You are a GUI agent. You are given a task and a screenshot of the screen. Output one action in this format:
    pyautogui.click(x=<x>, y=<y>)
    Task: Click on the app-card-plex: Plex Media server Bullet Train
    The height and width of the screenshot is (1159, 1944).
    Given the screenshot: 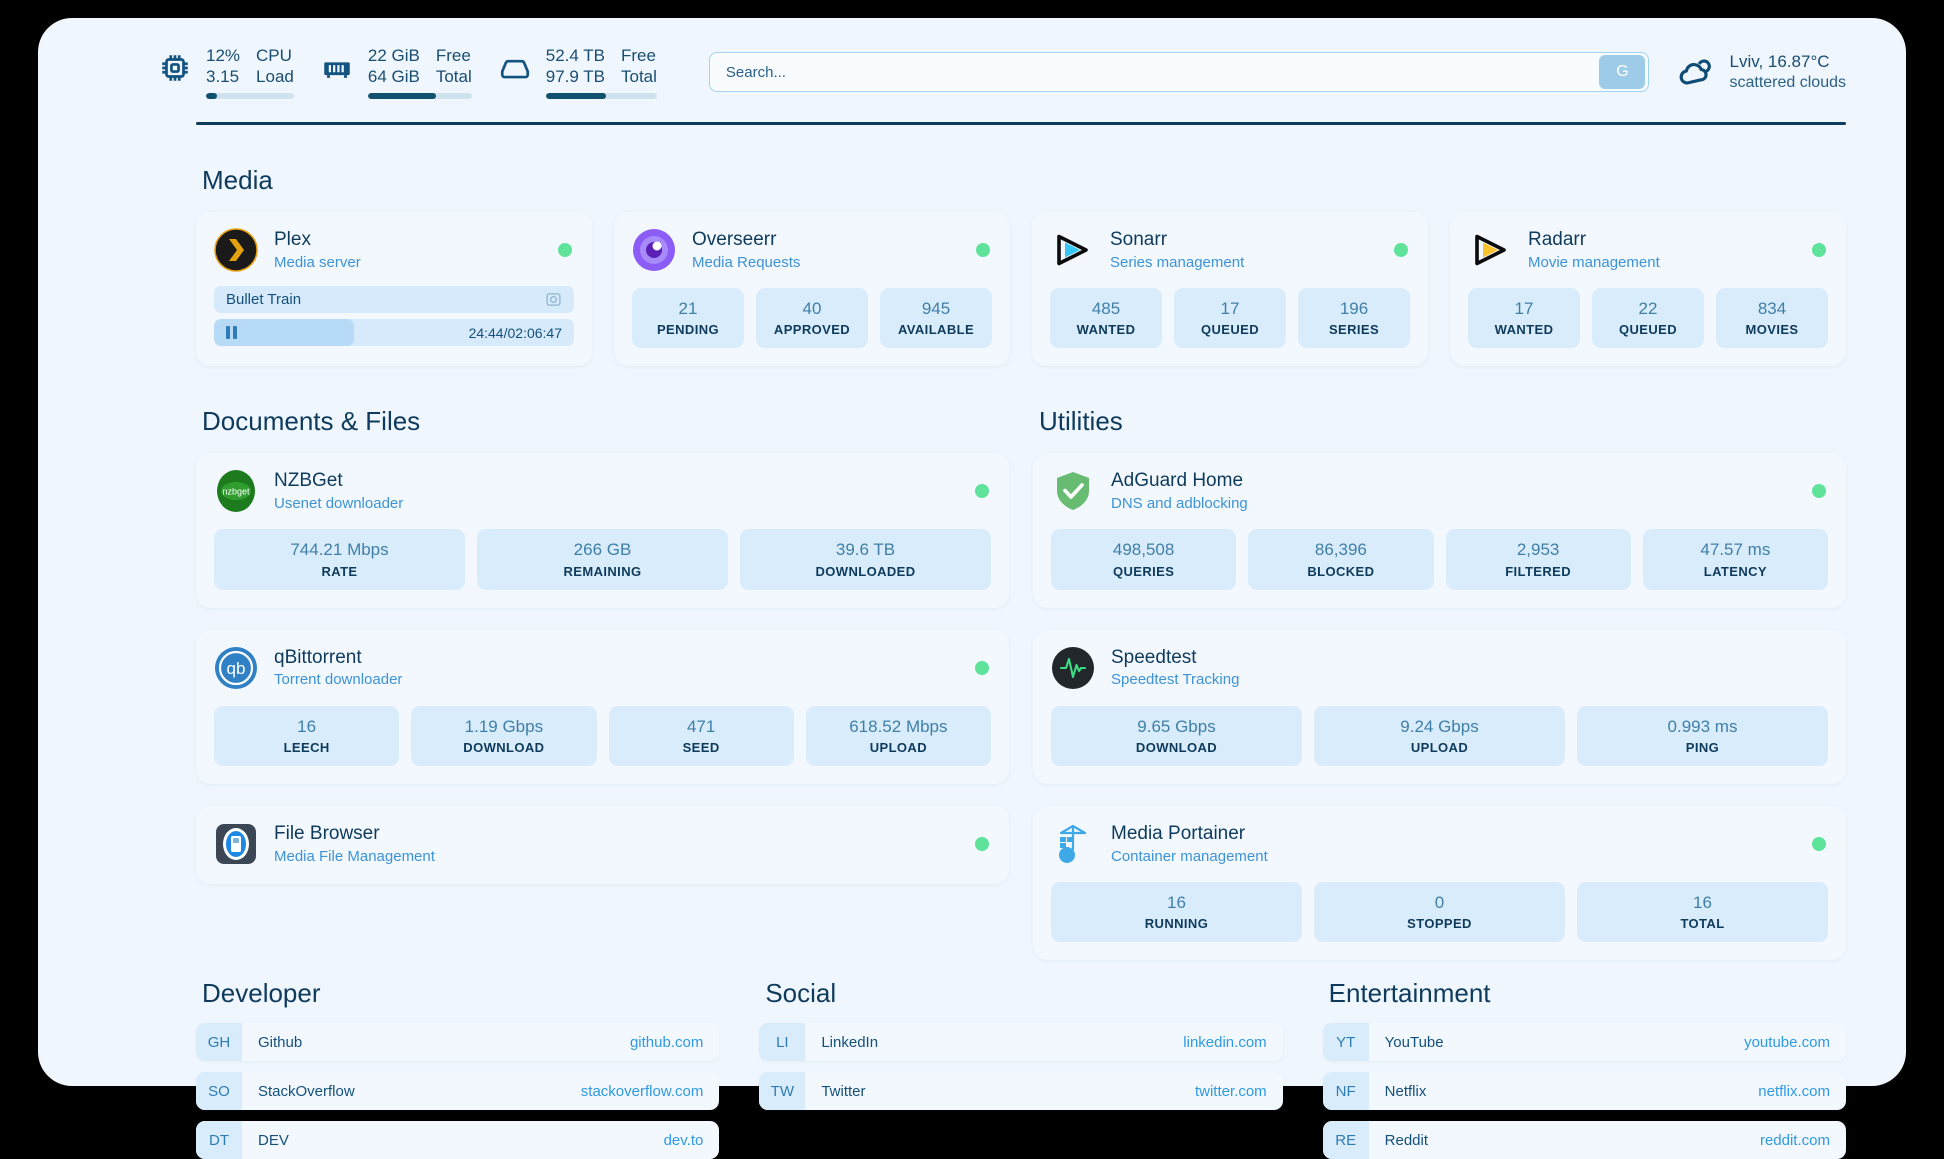 What is the action you would take?
    pyautogui.click(x=394, y=289)
    